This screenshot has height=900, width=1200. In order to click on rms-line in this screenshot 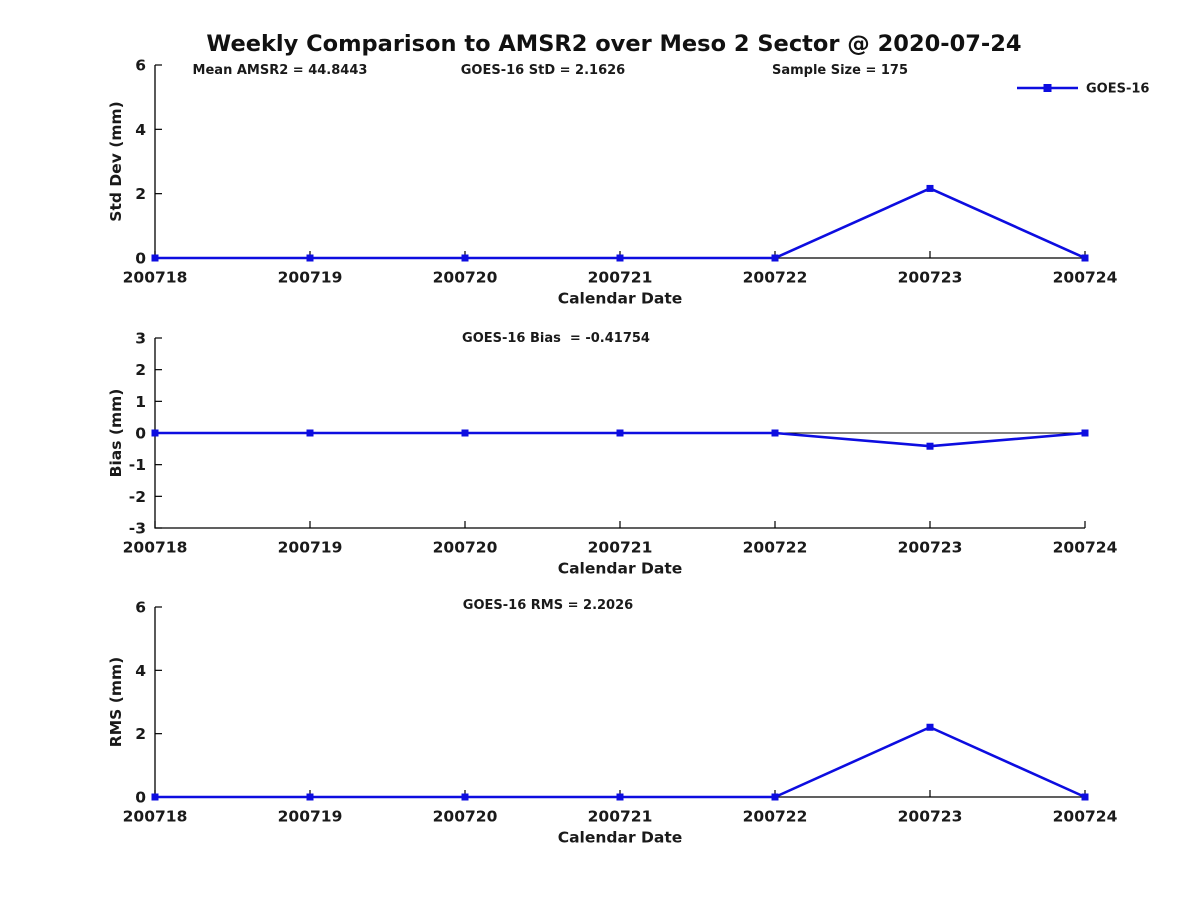, I will do `click(620, 762)`.